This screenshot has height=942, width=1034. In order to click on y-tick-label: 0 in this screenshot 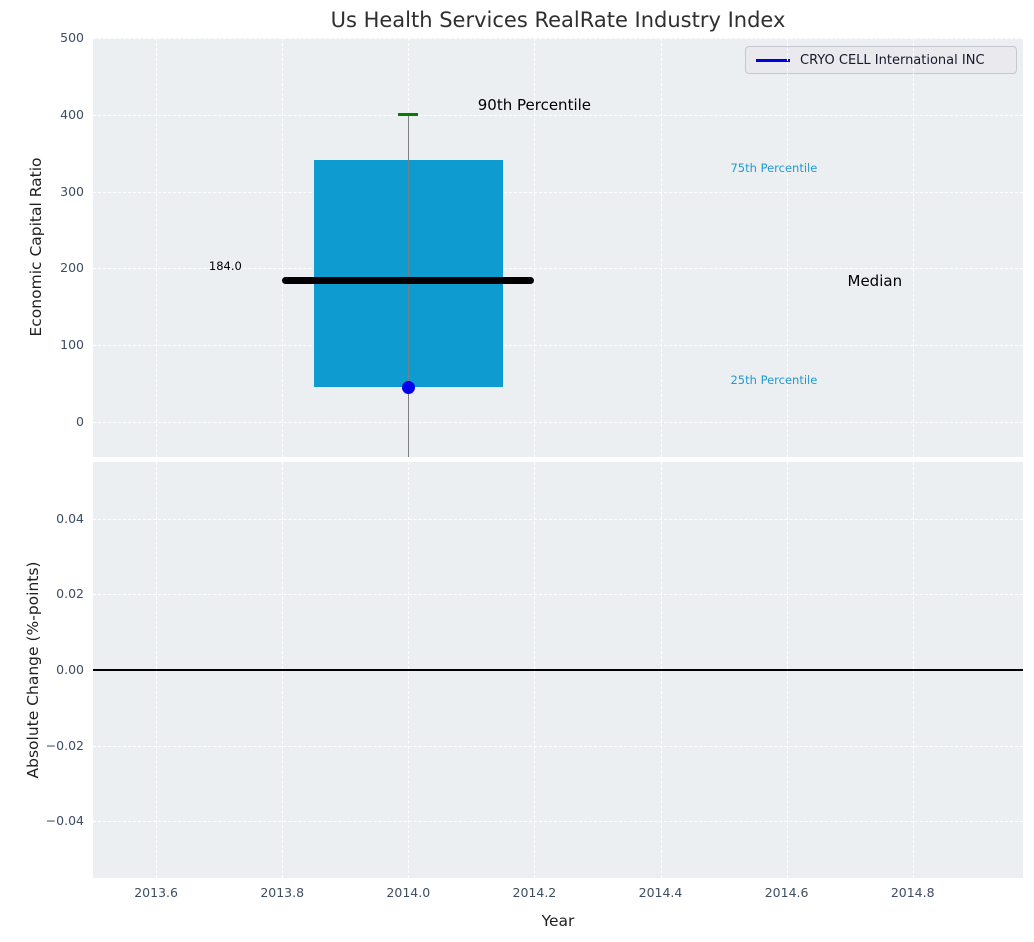, I will do `click(80, 421)`.